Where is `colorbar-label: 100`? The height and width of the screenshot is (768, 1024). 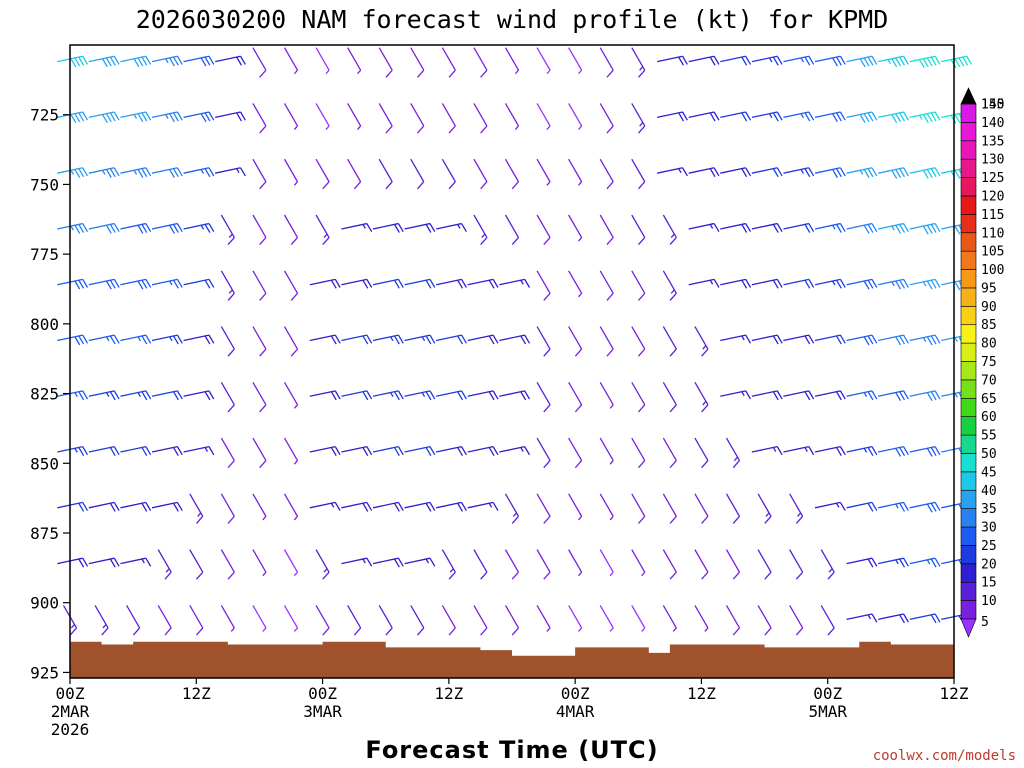
colorbar-label: 100 is located at coordinates (992, 270).